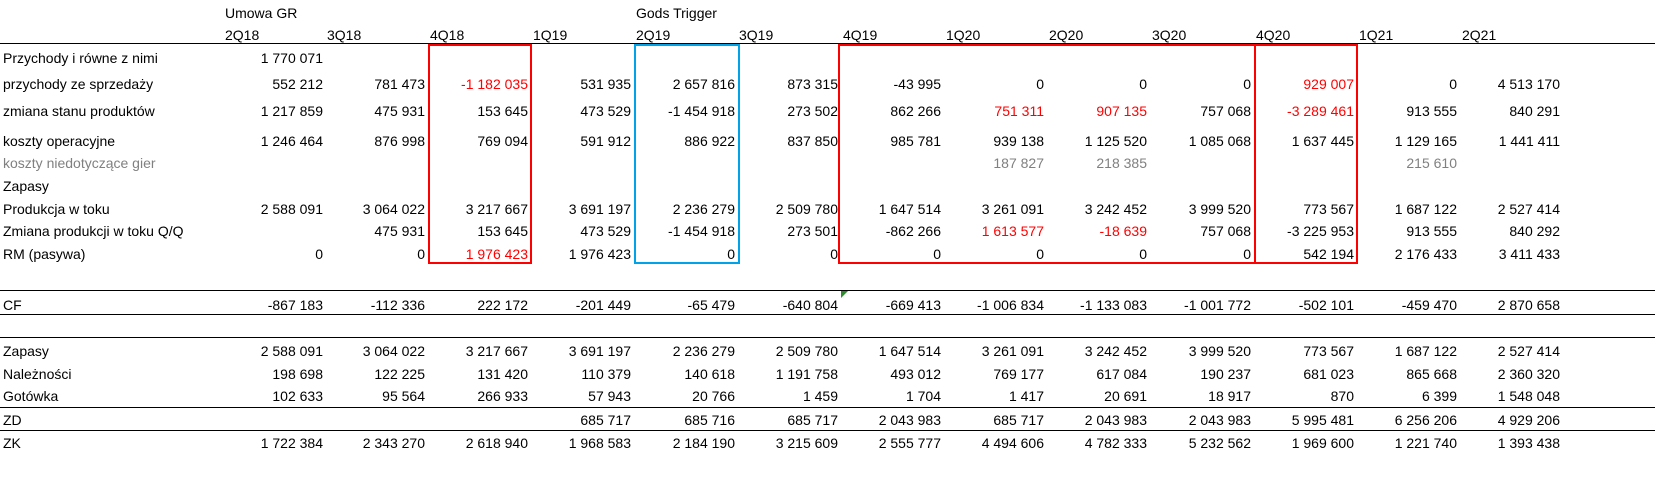  Describe the element at coordinates (703, 443) in the screenshot. I see `cell-zk-2Q19: 2 184 190` at that location.